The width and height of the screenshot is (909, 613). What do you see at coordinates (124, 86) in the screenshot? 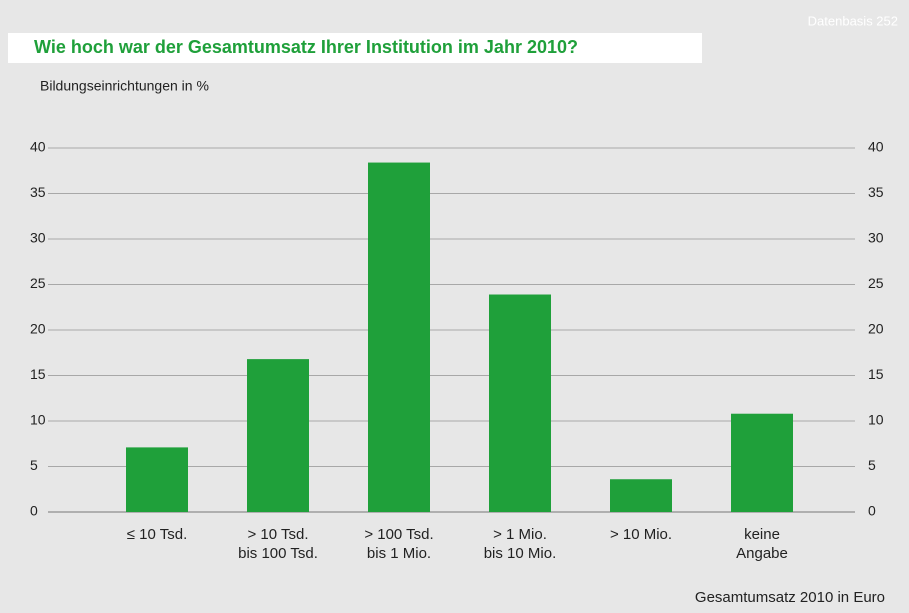
I see `y-axis-label: Bildungseinrichtungen in %` at bounding box center [124, 86].